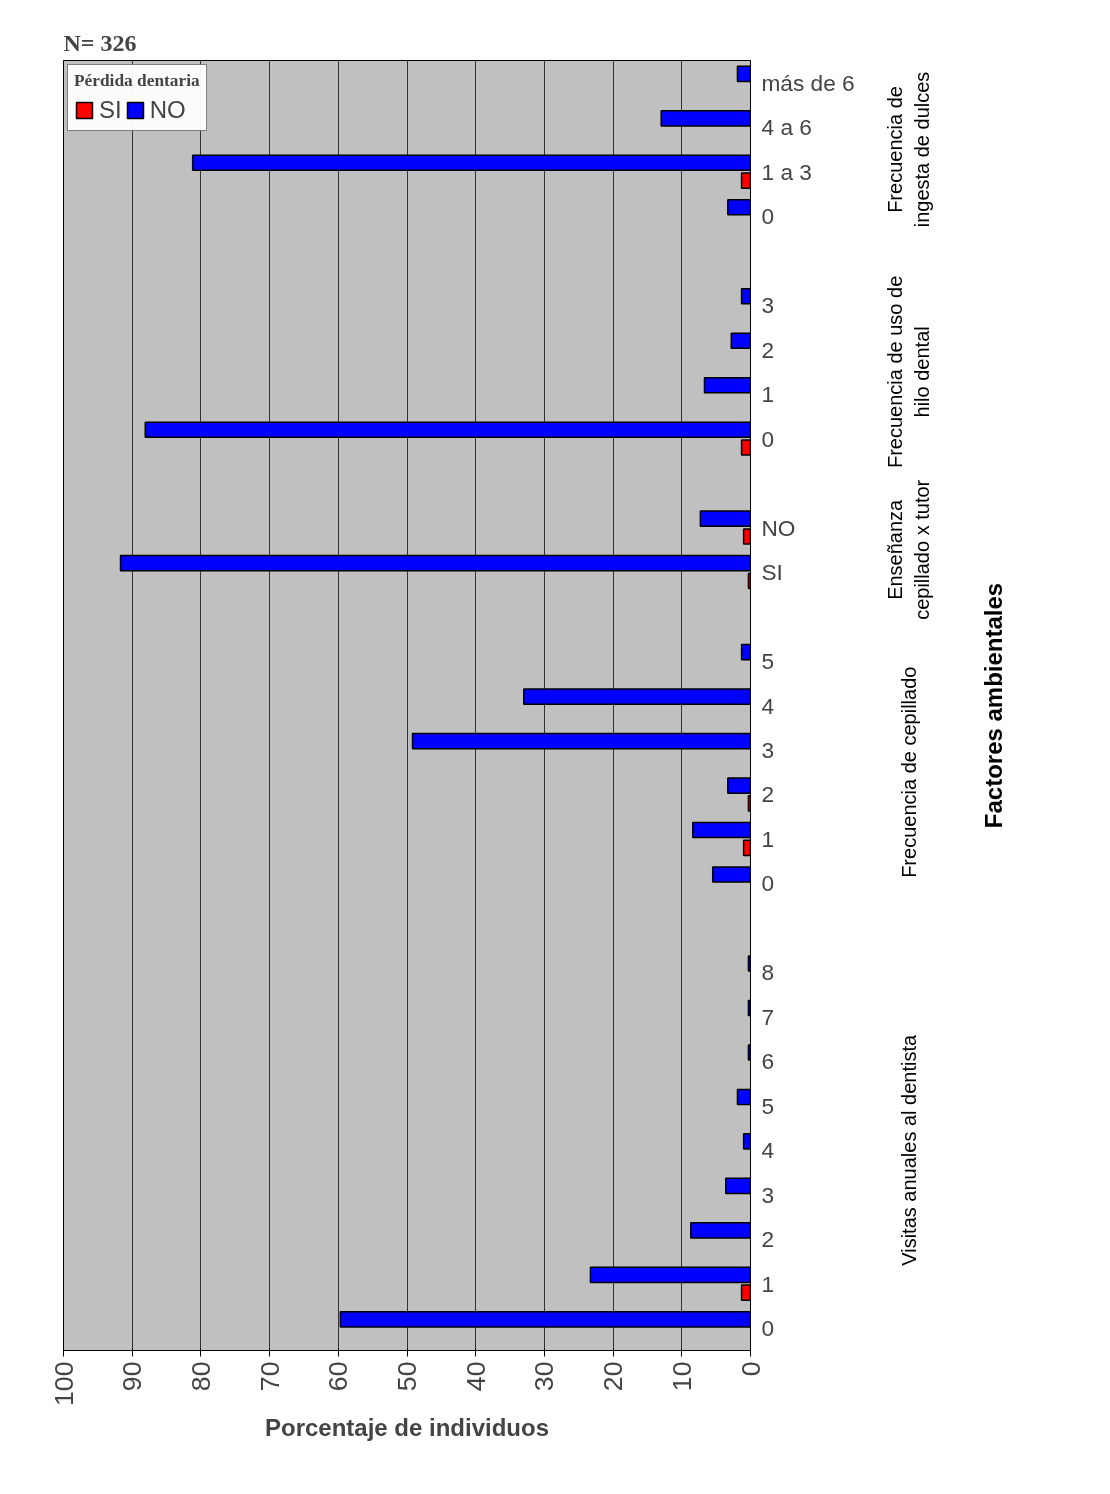  Describe the element at coordinates (110, 110) in the screenshot. I see `legend-label: SI` at that location.